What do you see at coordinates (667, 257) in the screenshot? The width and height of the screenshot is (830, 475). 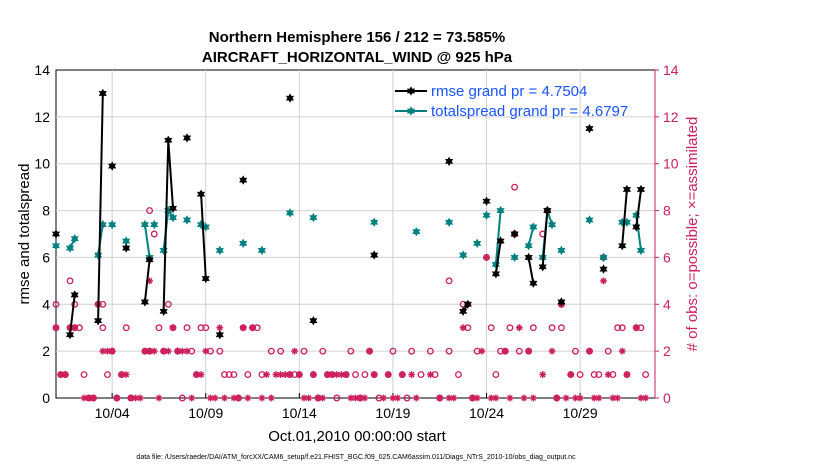 I see `y-tick-label-right: 6` at bounding box center [667, 257].